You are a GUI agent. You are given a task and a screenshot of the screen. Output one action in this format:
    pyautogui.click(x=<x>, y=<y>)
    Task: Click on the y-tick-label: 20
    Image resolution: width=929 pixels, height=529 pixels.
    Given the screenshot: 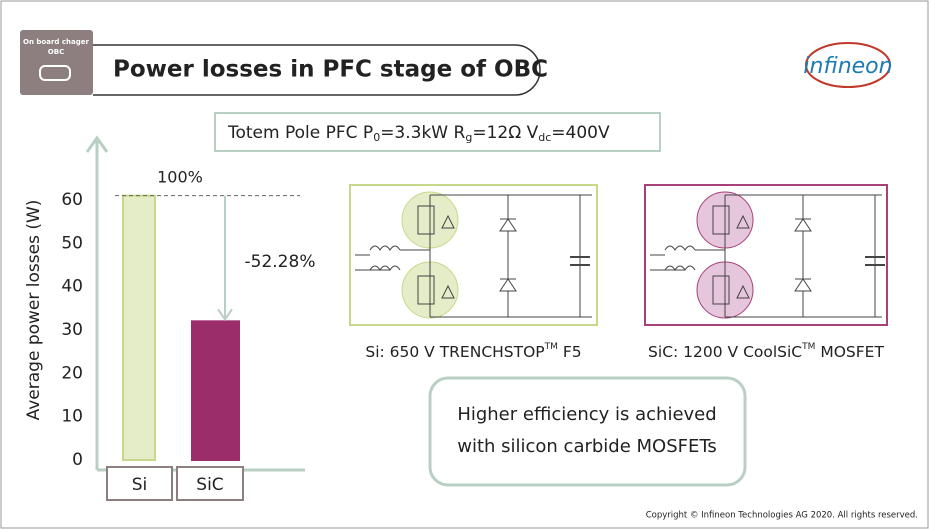 What is the action you would take?
    pyautogui.click(x=72, y=373)
    